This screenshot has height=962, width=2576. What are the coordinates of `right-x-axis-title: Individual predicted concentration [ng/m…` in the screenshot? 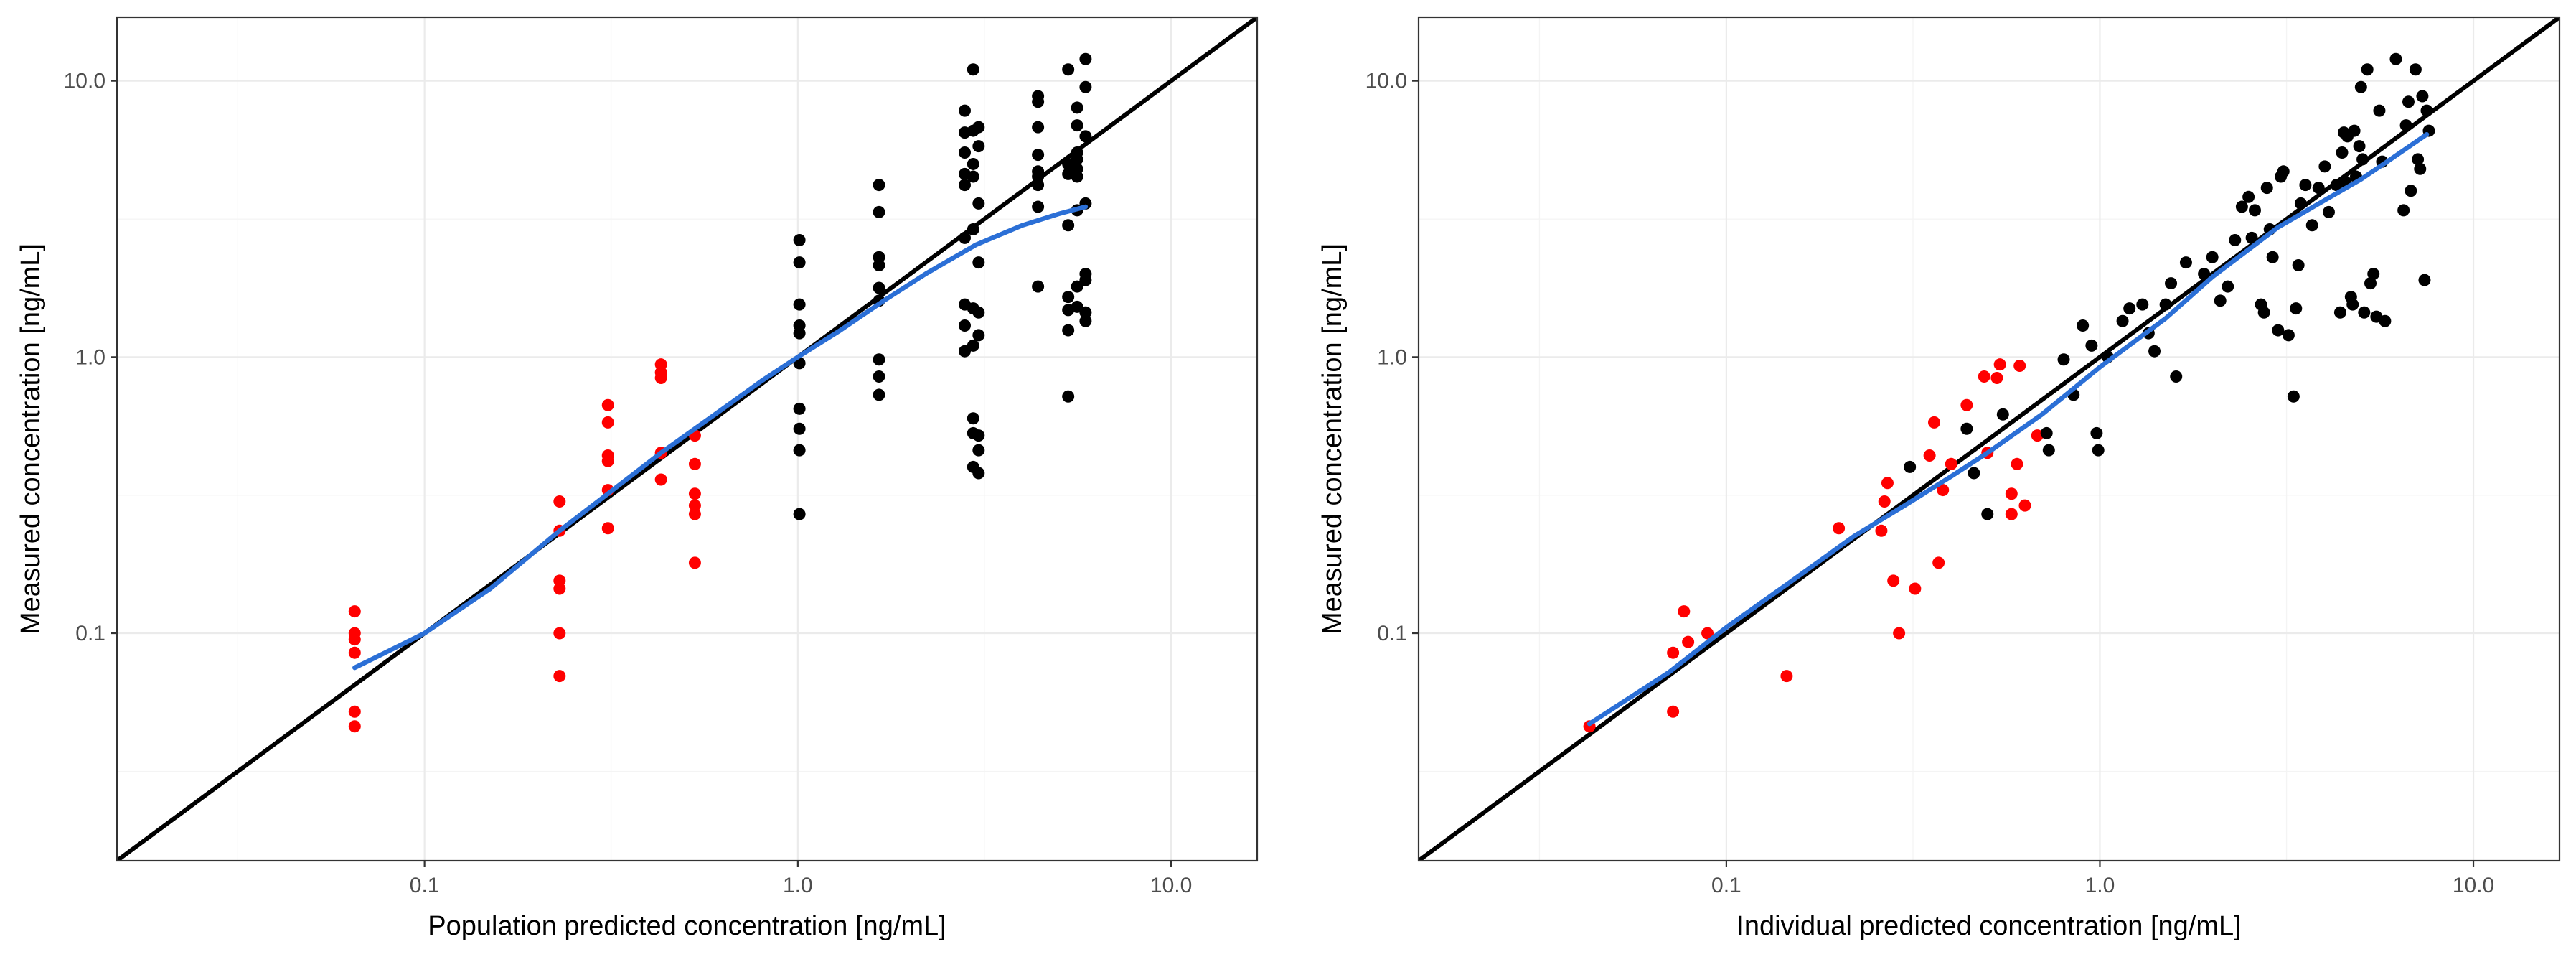 It's located at (1988, 926).